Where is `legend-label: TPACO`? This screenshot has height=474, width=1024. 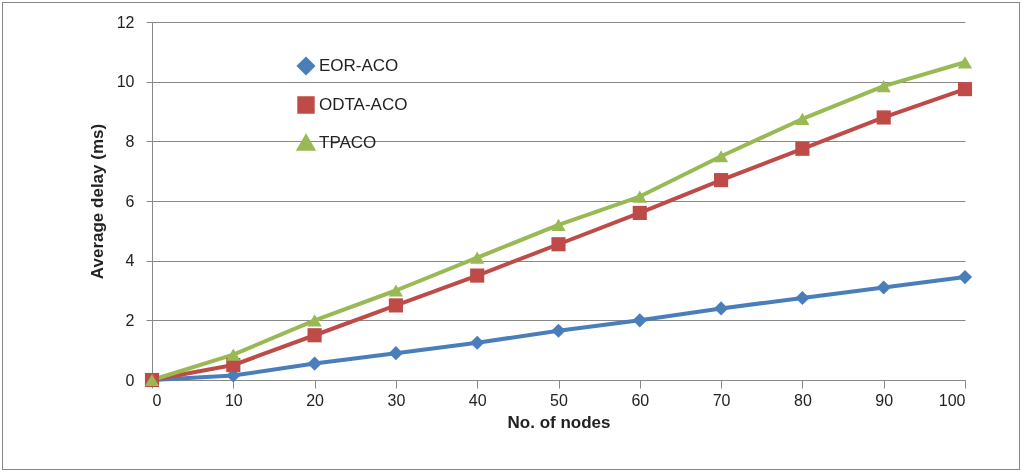
legend-label: TPACO is located at coordinates (348, 142).